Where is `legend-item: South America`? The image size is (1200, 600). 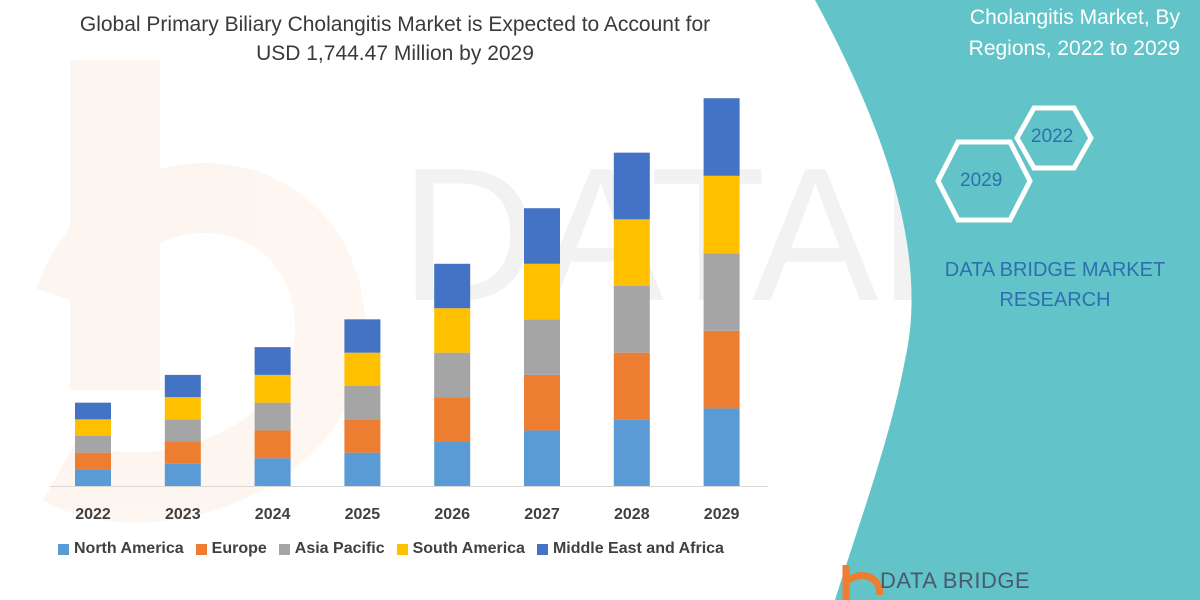 legend-item: South America is located at coordinates (460, 549).